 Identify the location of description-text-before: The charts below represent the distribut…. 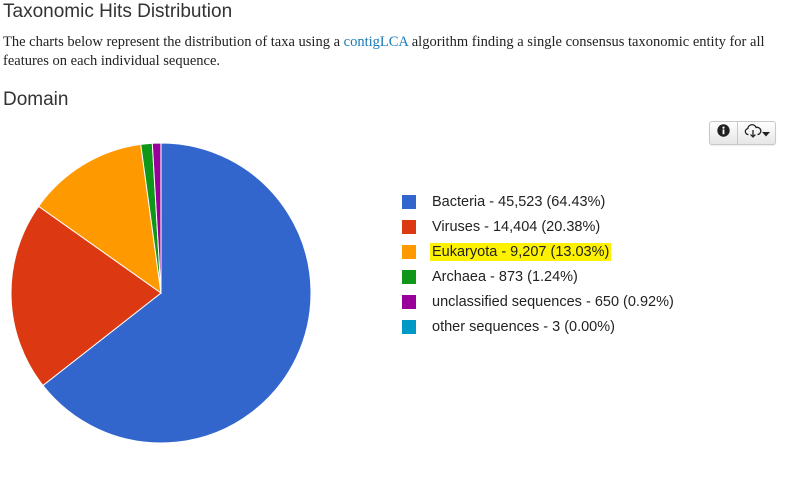
(173, 42).